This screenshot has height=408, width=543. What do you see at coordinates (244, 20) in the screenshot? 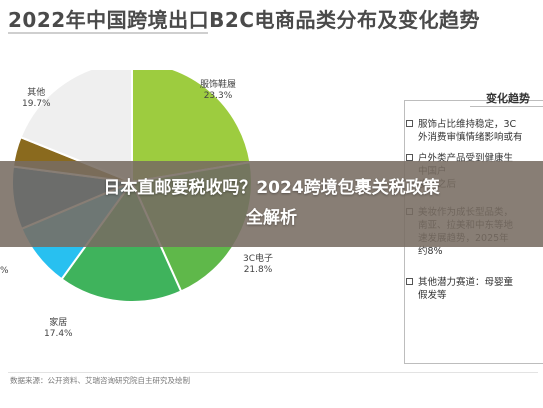
I see `chart-title: 2022年中国跨境出口B2C电商品类分布及变化趋势` at bounding box center [244, 20].